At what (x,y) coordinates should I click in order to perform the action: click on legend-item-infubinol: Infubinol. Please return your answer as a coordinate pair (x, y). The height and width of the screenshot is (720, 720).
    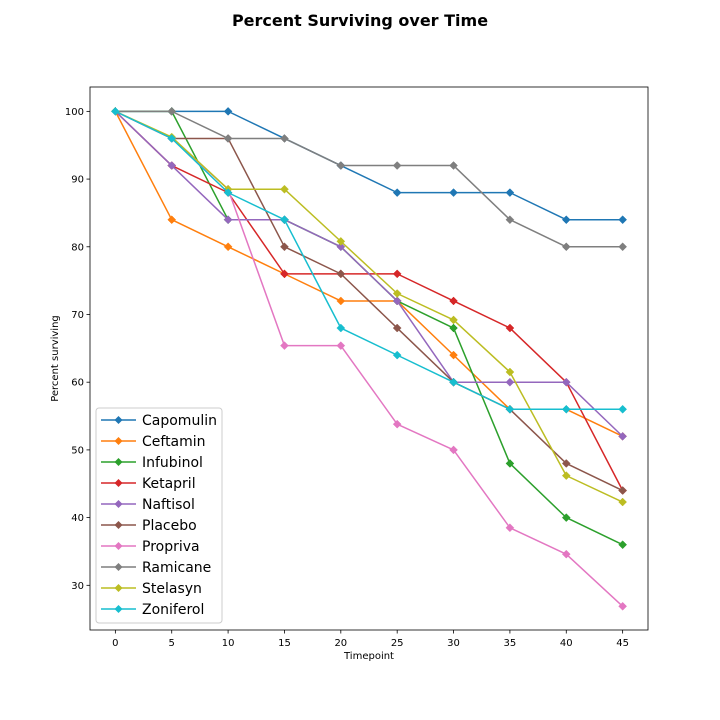
    Looking at the image, I should click on (152, 463).